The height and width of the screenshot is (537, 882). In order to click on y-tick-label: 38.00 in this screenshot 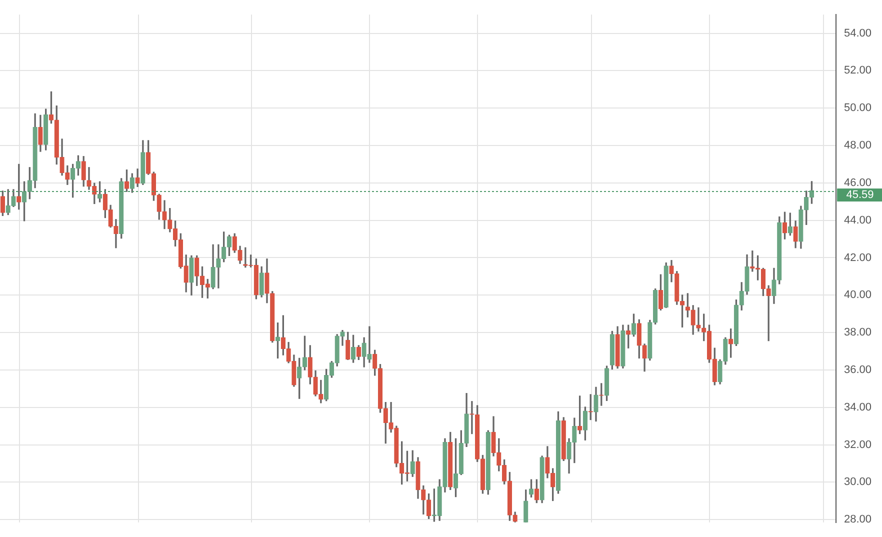, I will do `click(858, 332)`.